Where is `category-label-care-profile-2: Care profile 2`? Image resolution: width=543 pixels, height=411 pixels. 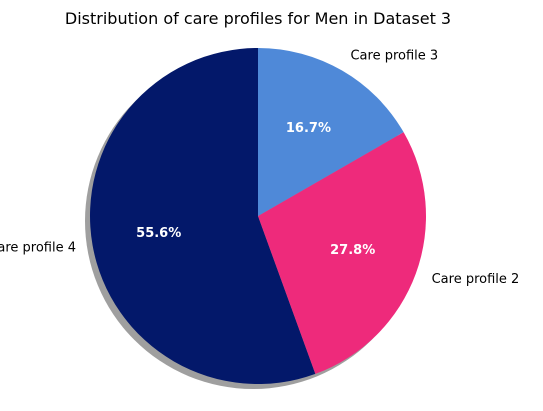 category-label-care-profile-2: Care profile 2 is located at coordinates (476, 279).